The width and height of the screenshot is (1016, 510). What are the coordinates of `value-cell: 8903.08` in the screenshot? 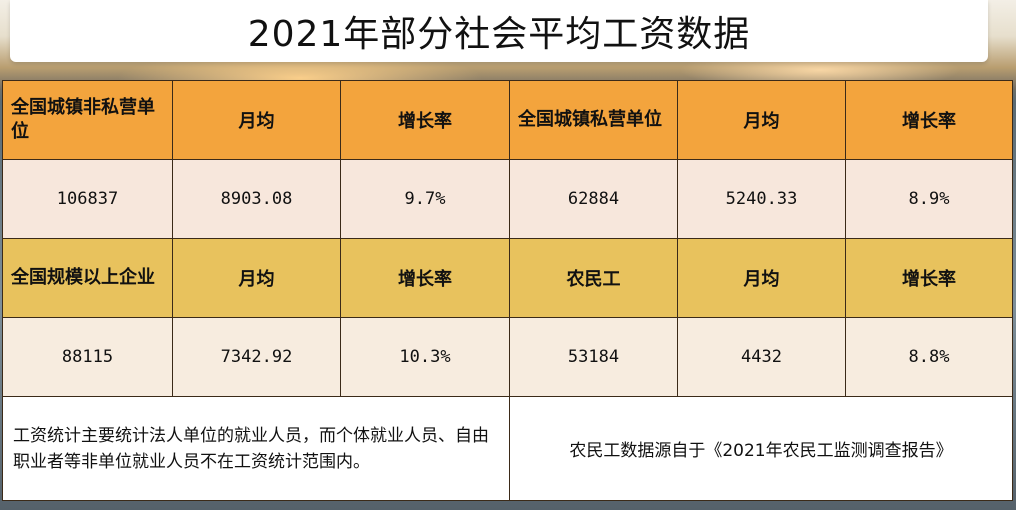 It's located at (256, 199).